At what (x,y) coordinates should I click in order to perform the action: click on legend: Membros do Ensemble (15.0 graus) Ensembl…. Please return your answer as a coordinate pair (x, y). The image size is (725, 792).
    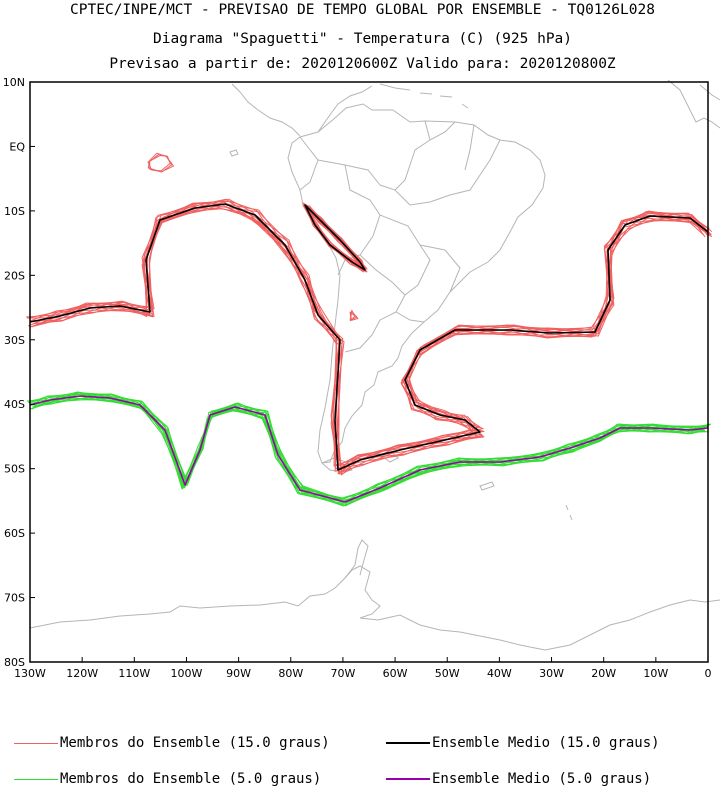
    Looking at the image, I should click on (362, 760).